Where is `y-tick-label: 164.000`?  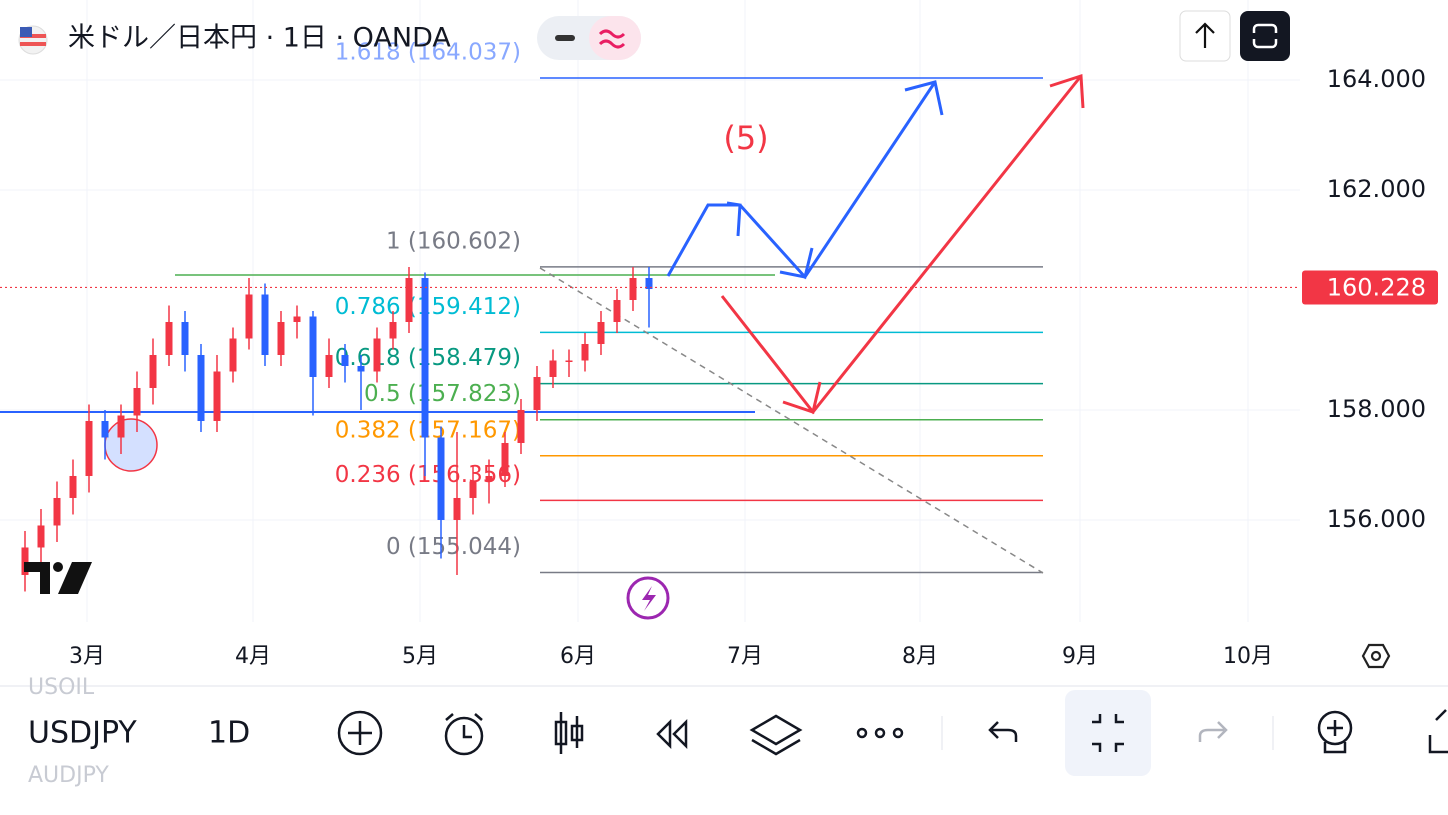
y-tick-label: 164.000 is located at coordinates (1376, 79).